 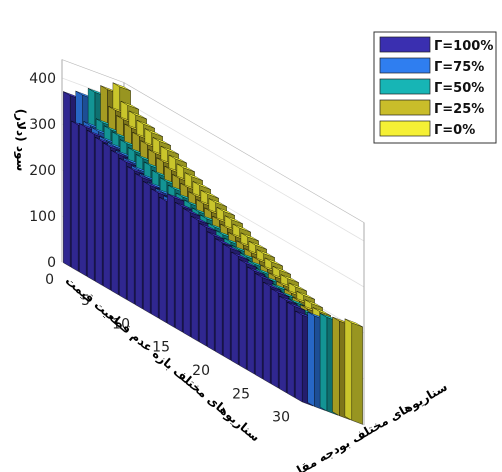 What do you see at coordinates (281, 418) in the screenshot?
I see `x-tick-label: 30` at bounding box center [281, 418].